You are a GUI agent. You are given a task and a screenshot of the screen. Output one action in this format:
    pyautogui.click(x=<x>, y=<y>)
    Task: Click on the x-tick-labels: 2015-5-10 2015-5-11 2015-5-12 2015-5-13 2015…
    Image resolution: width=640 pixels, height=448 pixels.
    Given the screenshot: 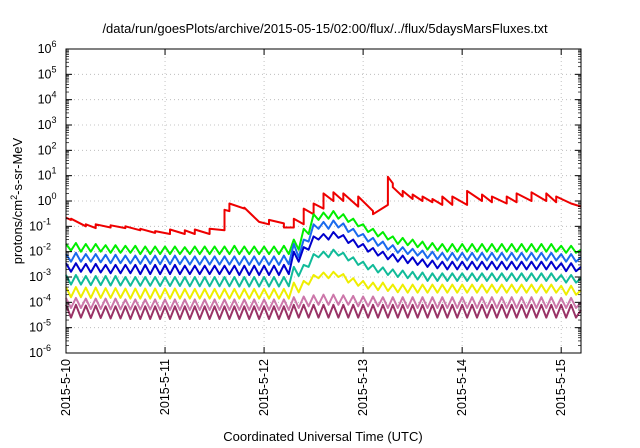 What is the action you would take?
    pyautogui.click(x=313, y=387)
    